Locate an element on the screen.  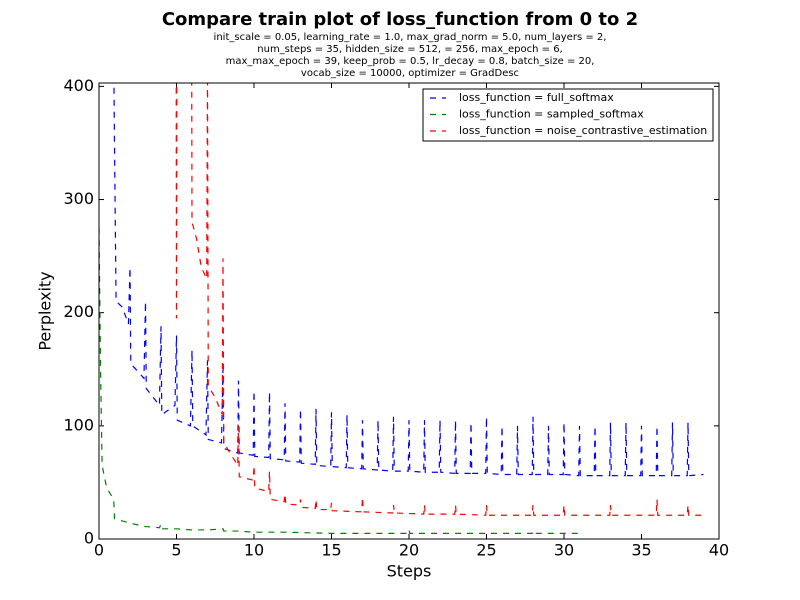
x-tick-label: 35 is located at coordinates (641, 550).